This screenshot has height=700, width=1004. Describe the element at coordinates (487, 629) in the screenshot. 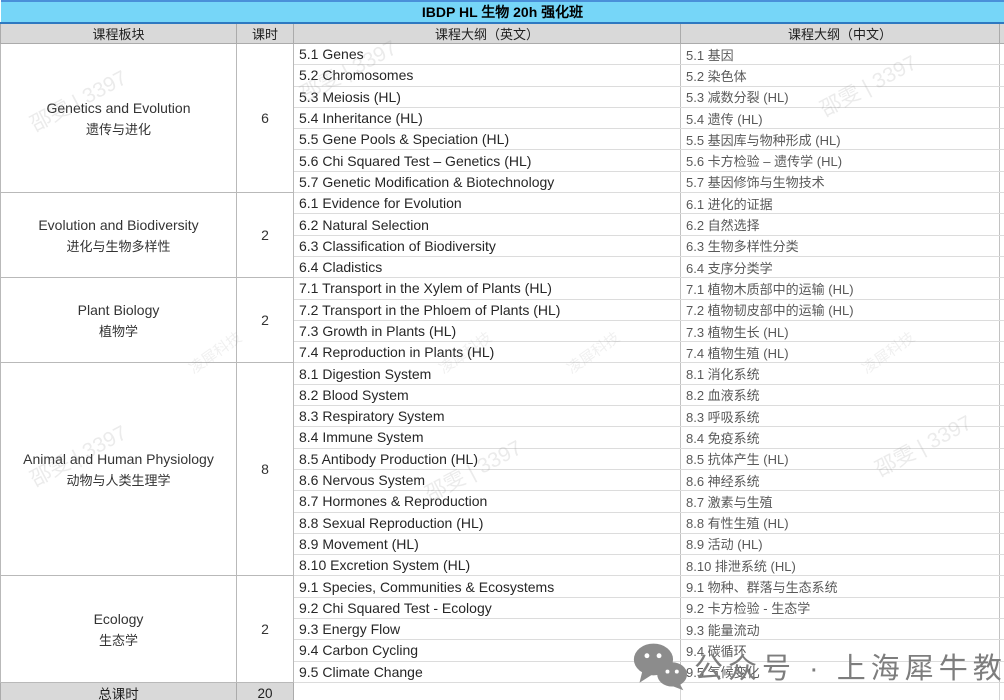

I see `topic-en: 9.3 Energy Flow` at that location.